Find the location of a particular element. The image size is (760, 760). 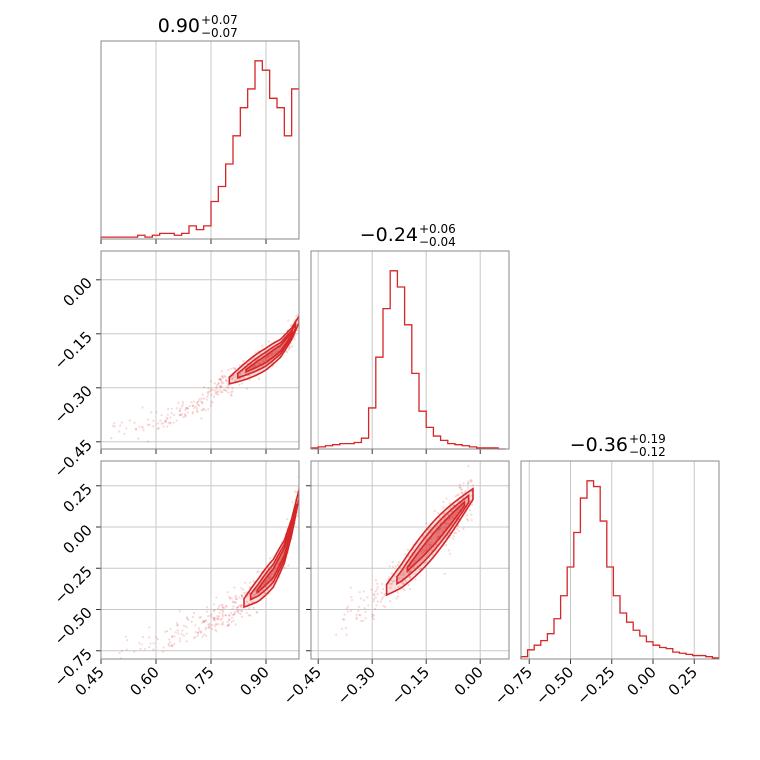

title-param-2-plus: +0.19 is located at coordinates (647, 439).